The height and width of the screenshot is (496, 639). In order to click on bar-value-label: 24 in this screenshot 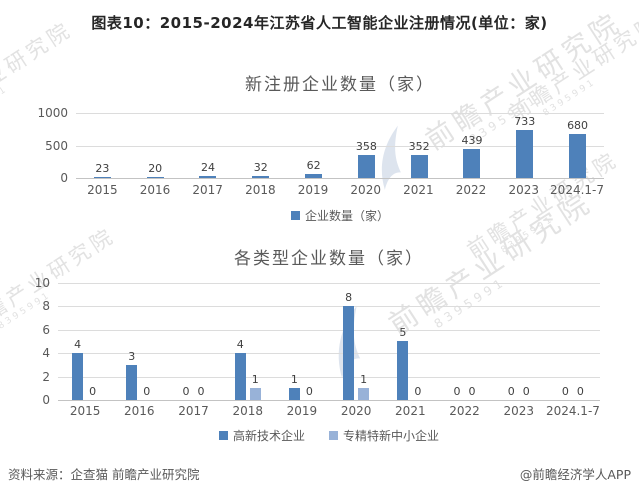, I will do `click(207, 167)`.